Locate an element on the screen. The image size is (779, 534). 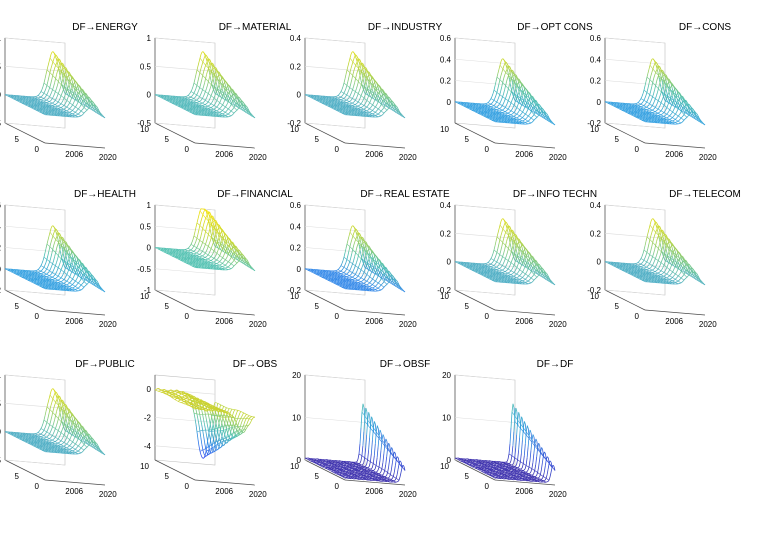
z-gridline is located at coordinates (185, 69).